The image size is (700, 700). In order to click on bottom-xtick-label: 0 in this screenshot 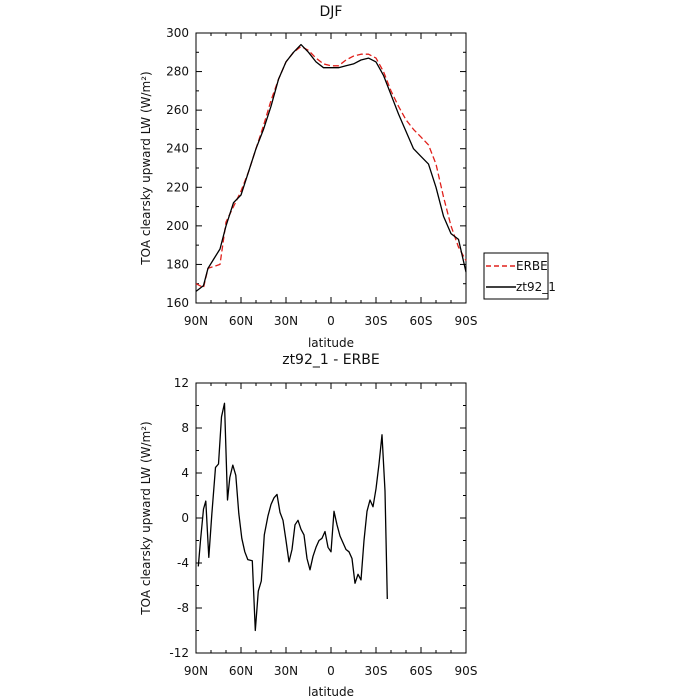, I will do `click(331, 671)`.